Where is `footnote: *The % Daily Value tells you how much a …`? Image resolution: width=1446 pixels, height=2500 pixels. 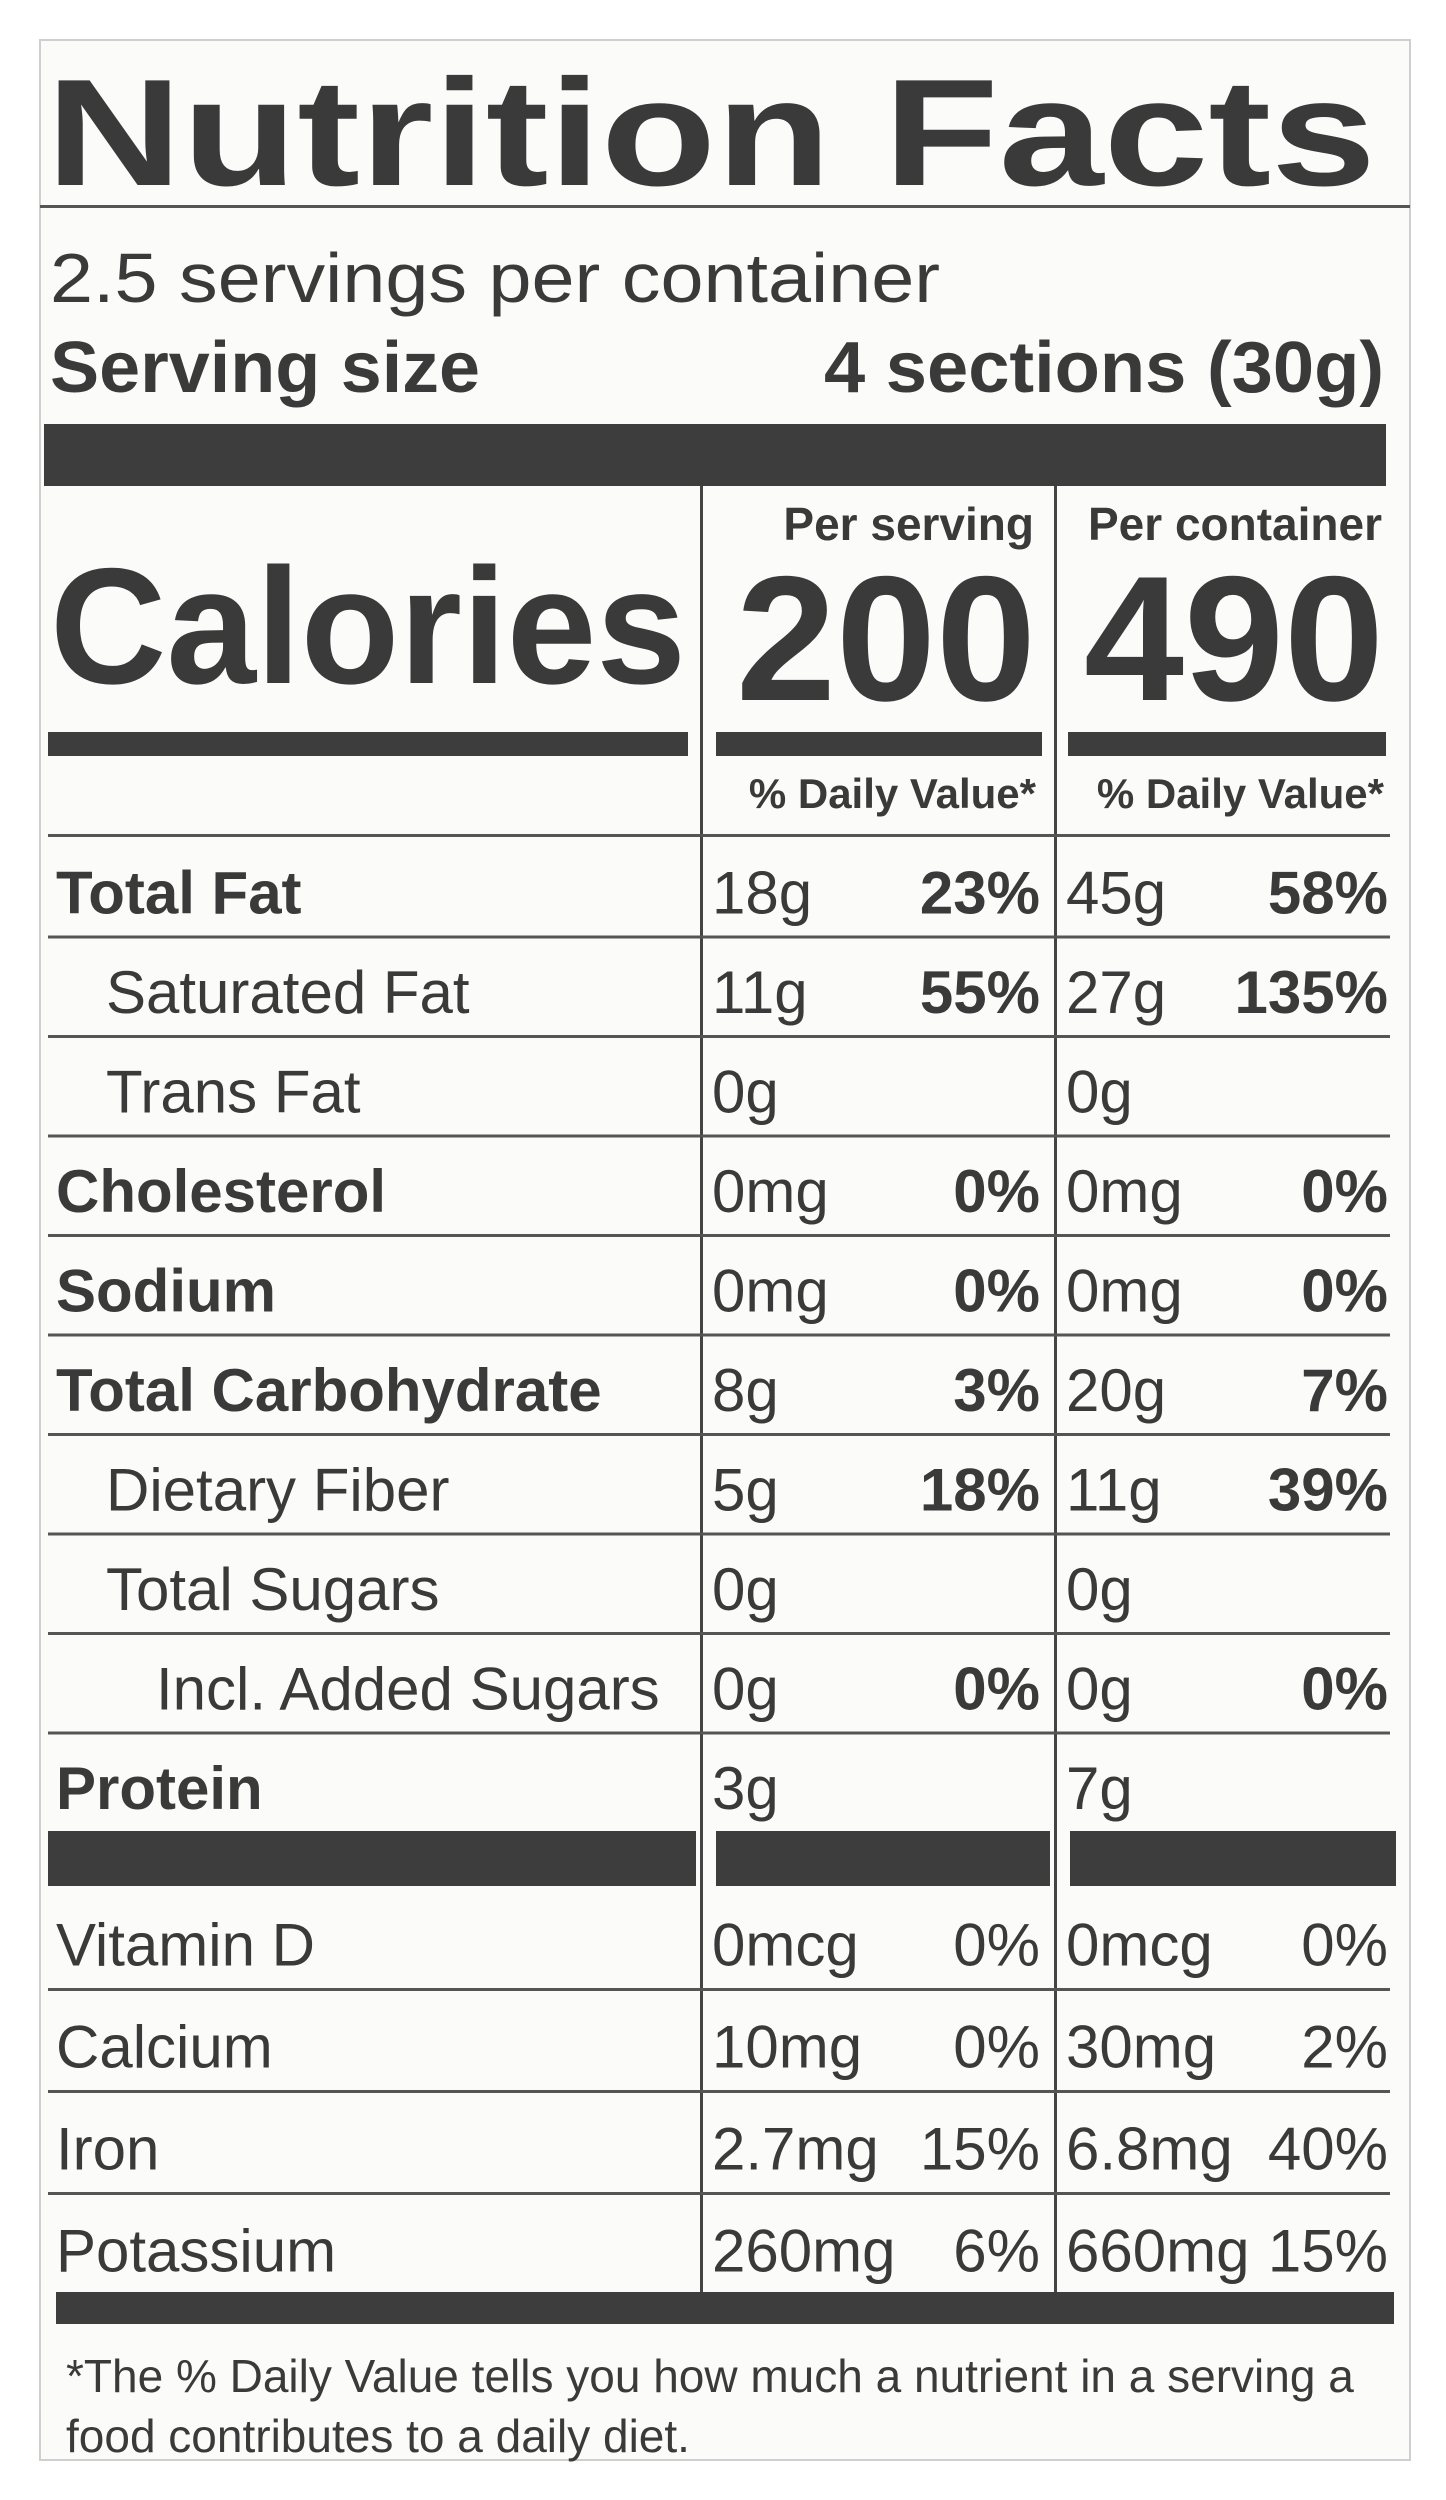 footnote: *The % Daily Value tells you how much a … is located at coordinates (710, 2376).